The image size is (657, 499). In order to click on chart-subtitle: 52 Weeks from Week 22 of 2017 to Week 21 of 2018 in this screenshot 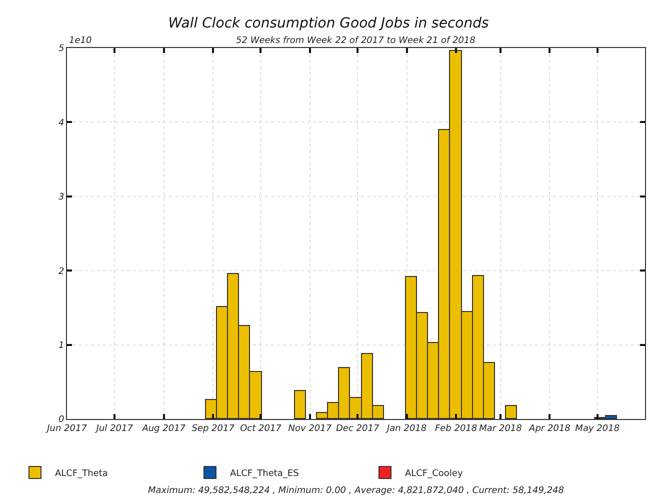, I will do `click(356, 41)`.